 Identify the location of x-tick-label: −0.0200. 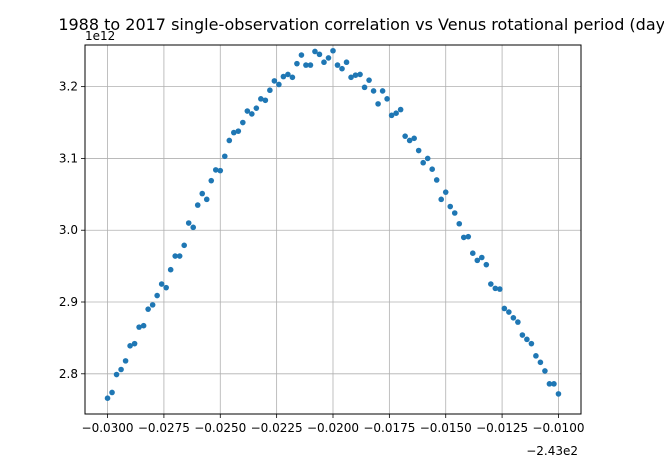
(333, 428).